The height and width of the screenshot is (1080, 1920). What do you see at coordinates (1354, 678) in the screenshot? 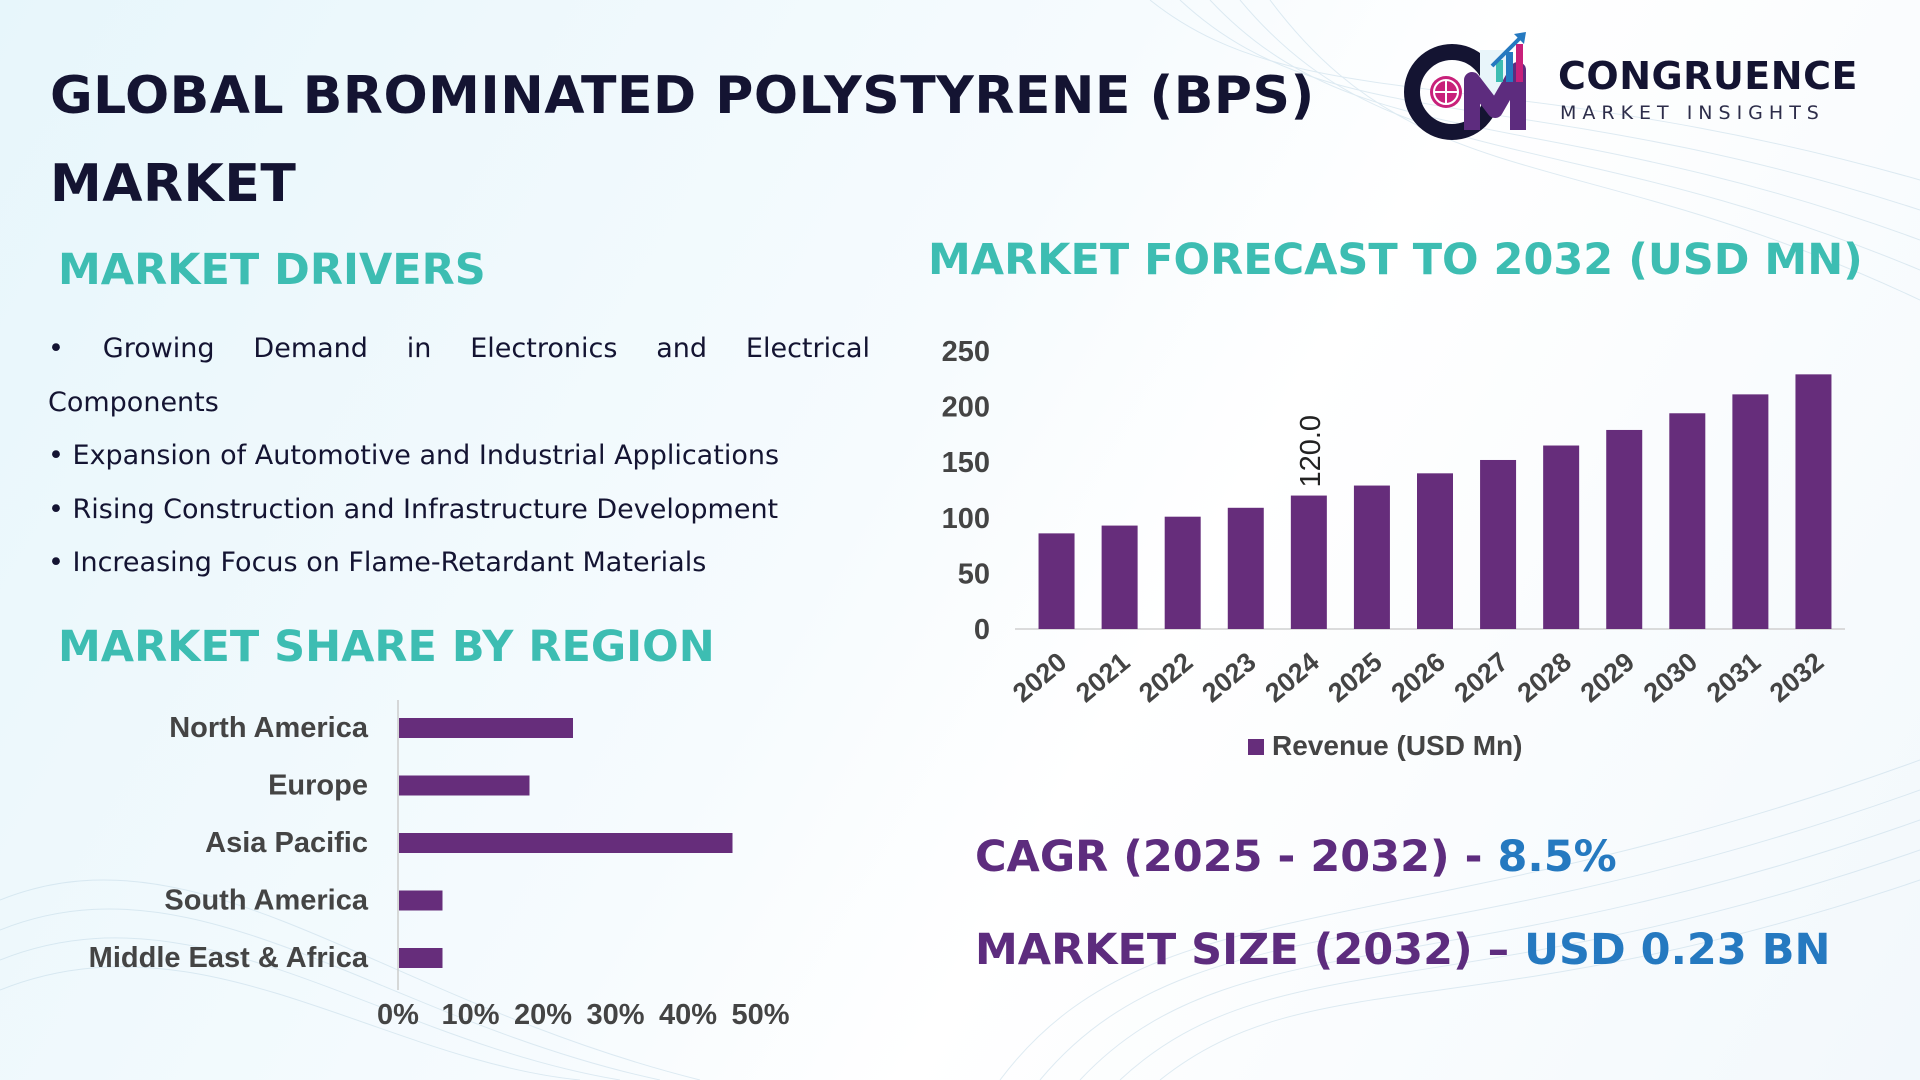
I see `forecast-x-tick-label: 2025` at bounding box center [1354, 678].